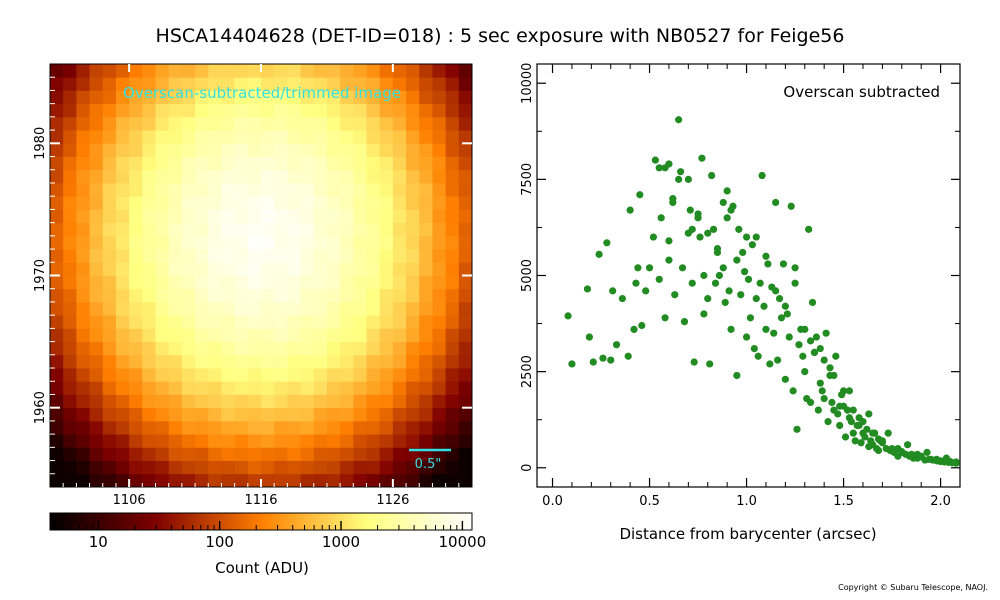 This screenshot has width=1000, height=600. Describe the element at coordinates (527, 83) in the screenshot. I see `scatter-y-tick-label: 10000` at that location.